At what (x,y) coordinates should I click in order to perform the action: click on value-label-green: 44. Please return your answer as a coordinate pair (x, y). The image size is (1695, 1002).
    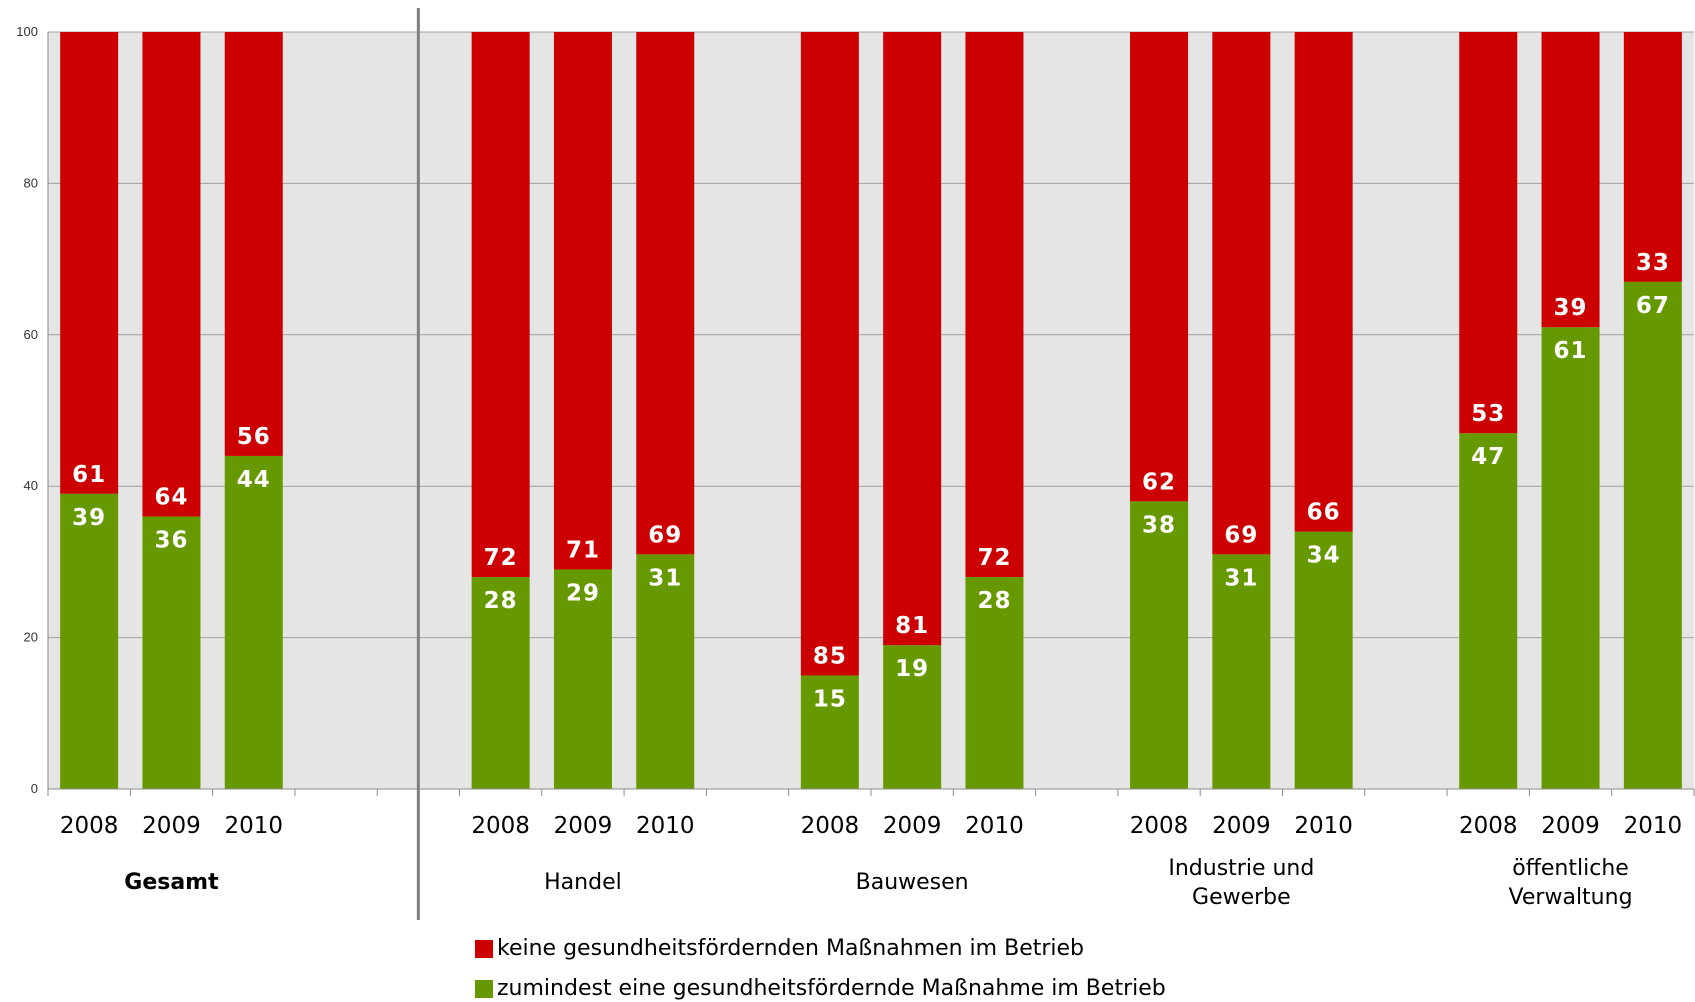
    Looking at the image, I should click on (254, 480).